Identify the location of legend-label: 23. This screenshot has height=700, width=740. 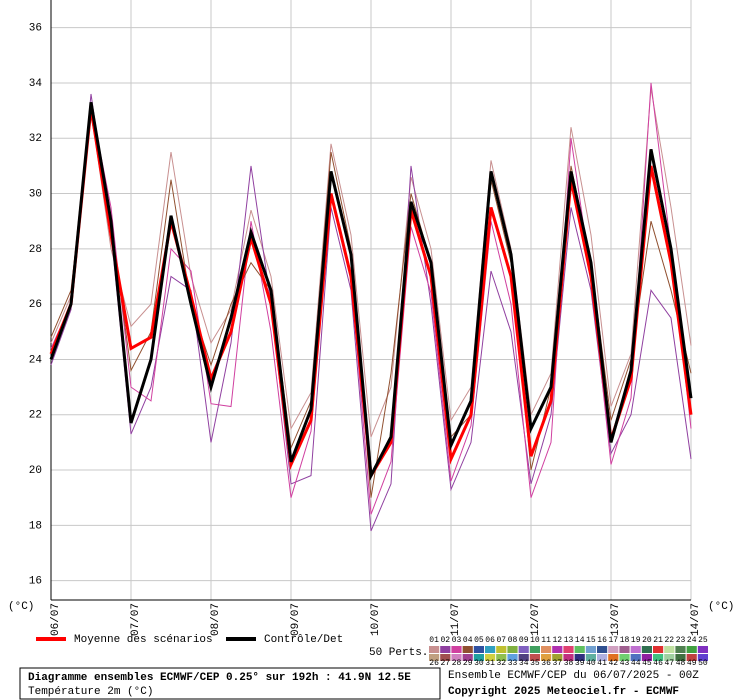
(681, 640).